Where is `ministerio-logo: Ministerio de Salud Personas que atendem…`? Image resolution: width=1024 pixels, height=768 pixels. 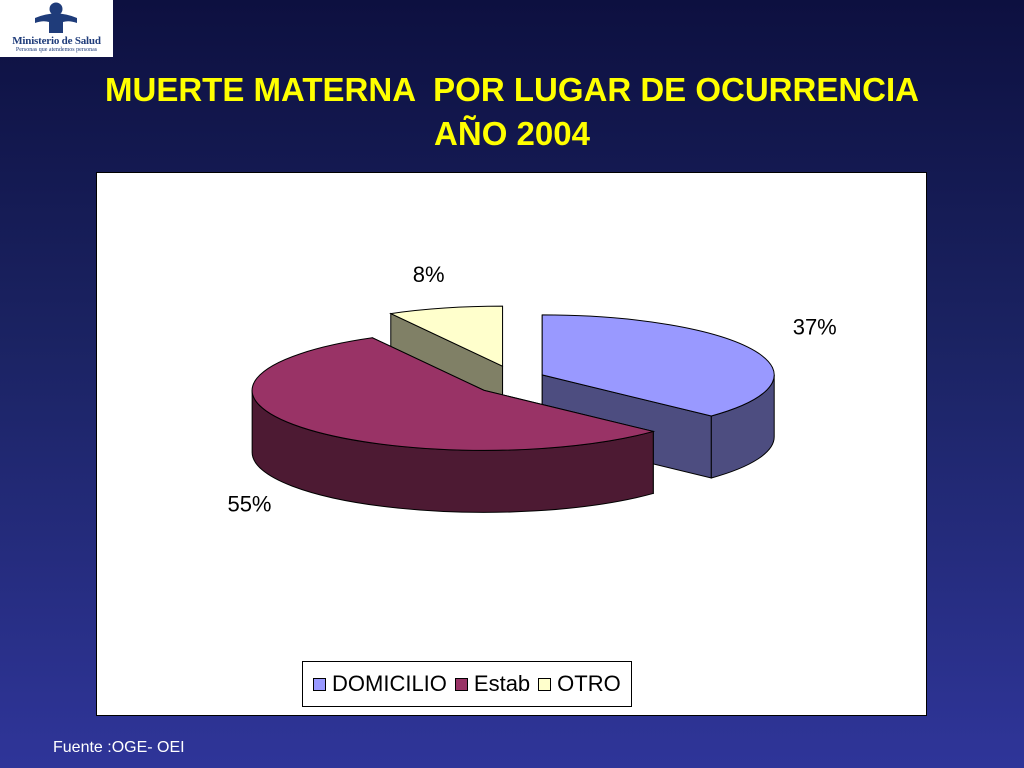 ministerio-logo: Ministerio de Salud Personas que atendem… is located at coordinates (56, 28).